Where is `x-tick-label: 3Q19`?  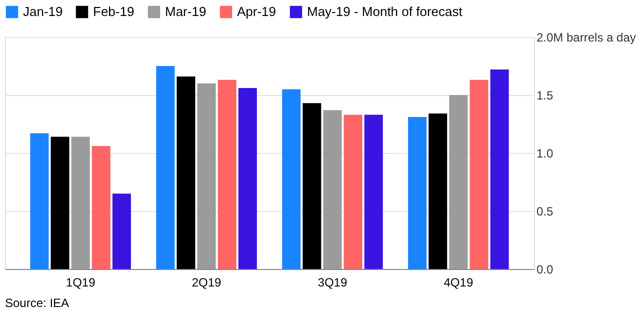
x-tick-label: 3Q19 is located at coordinates (333, 283).